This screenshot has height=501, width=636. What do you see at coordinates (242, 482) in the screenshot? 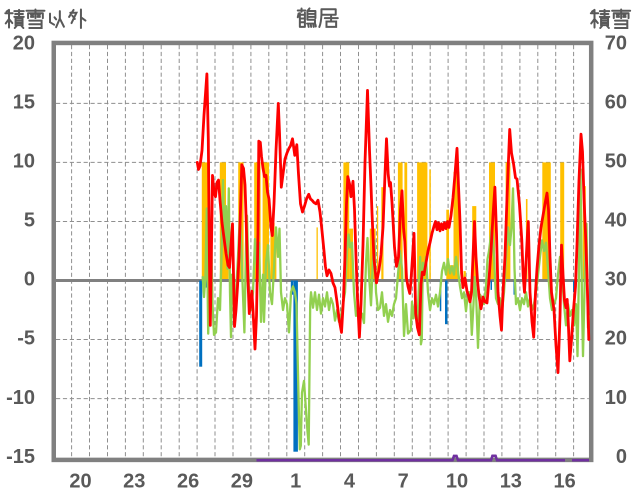
I see `svg-text: 29` at bounding box center [242, 482].